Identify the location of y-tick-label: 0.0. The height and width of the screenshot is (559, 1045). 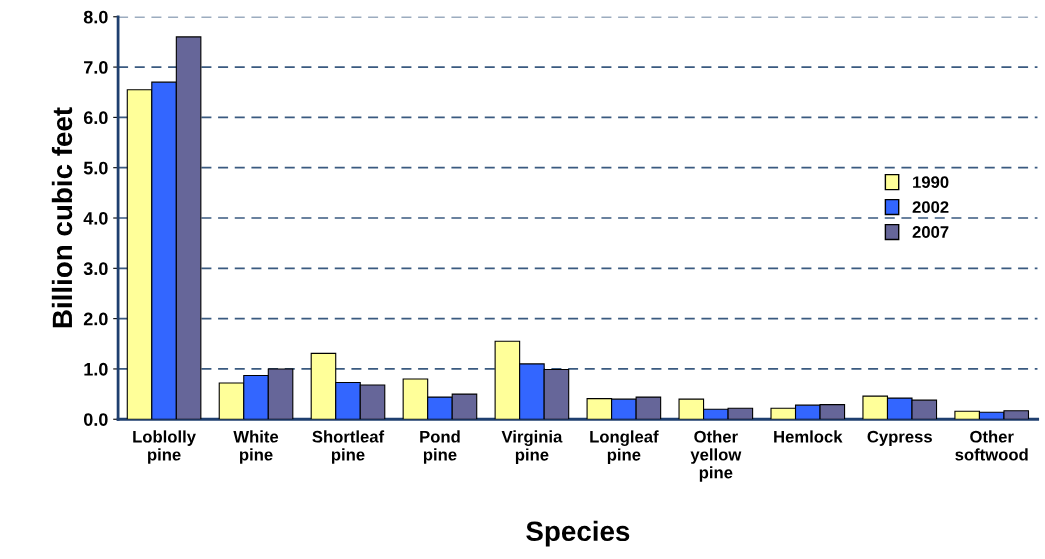
(95, 419).